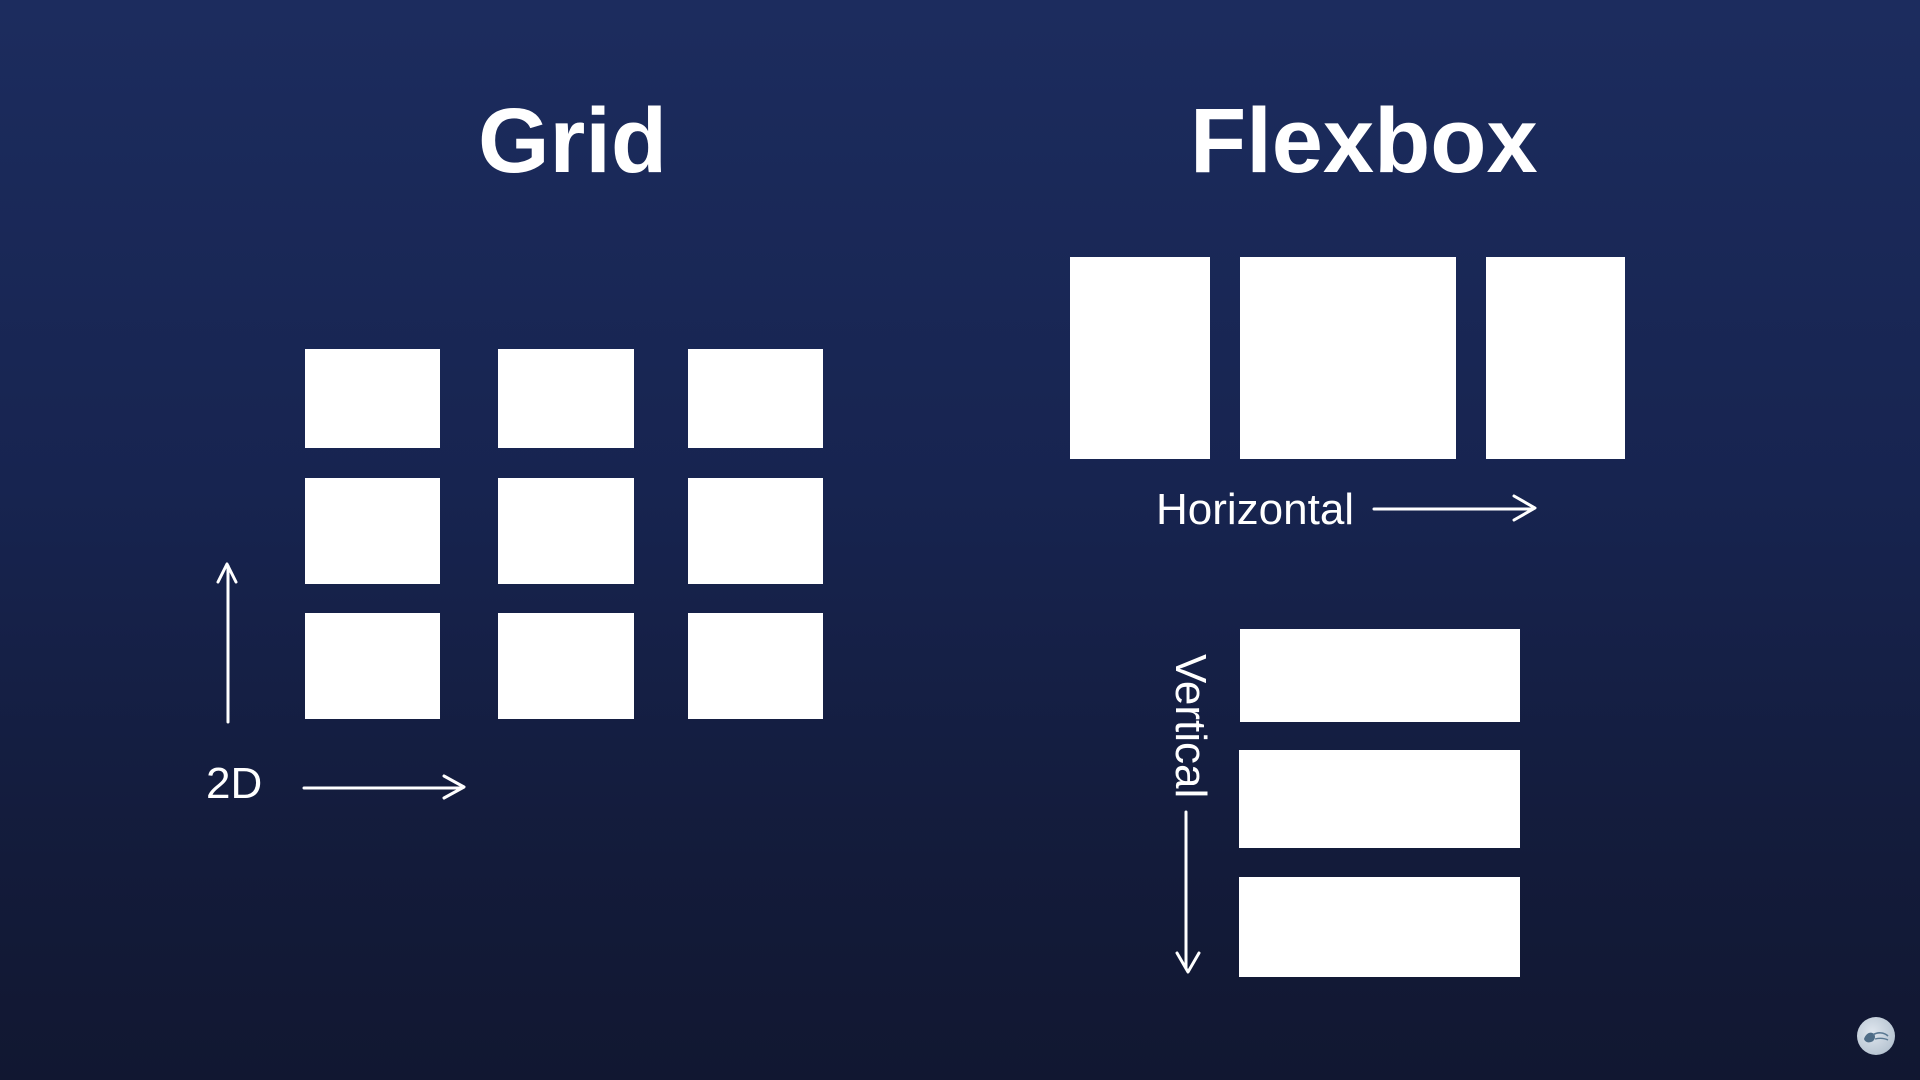  What do you see at coordinates (1876, 1036) in the screenshot?
I see `channel-logo-icon` at bounding box center [1876, 1036].